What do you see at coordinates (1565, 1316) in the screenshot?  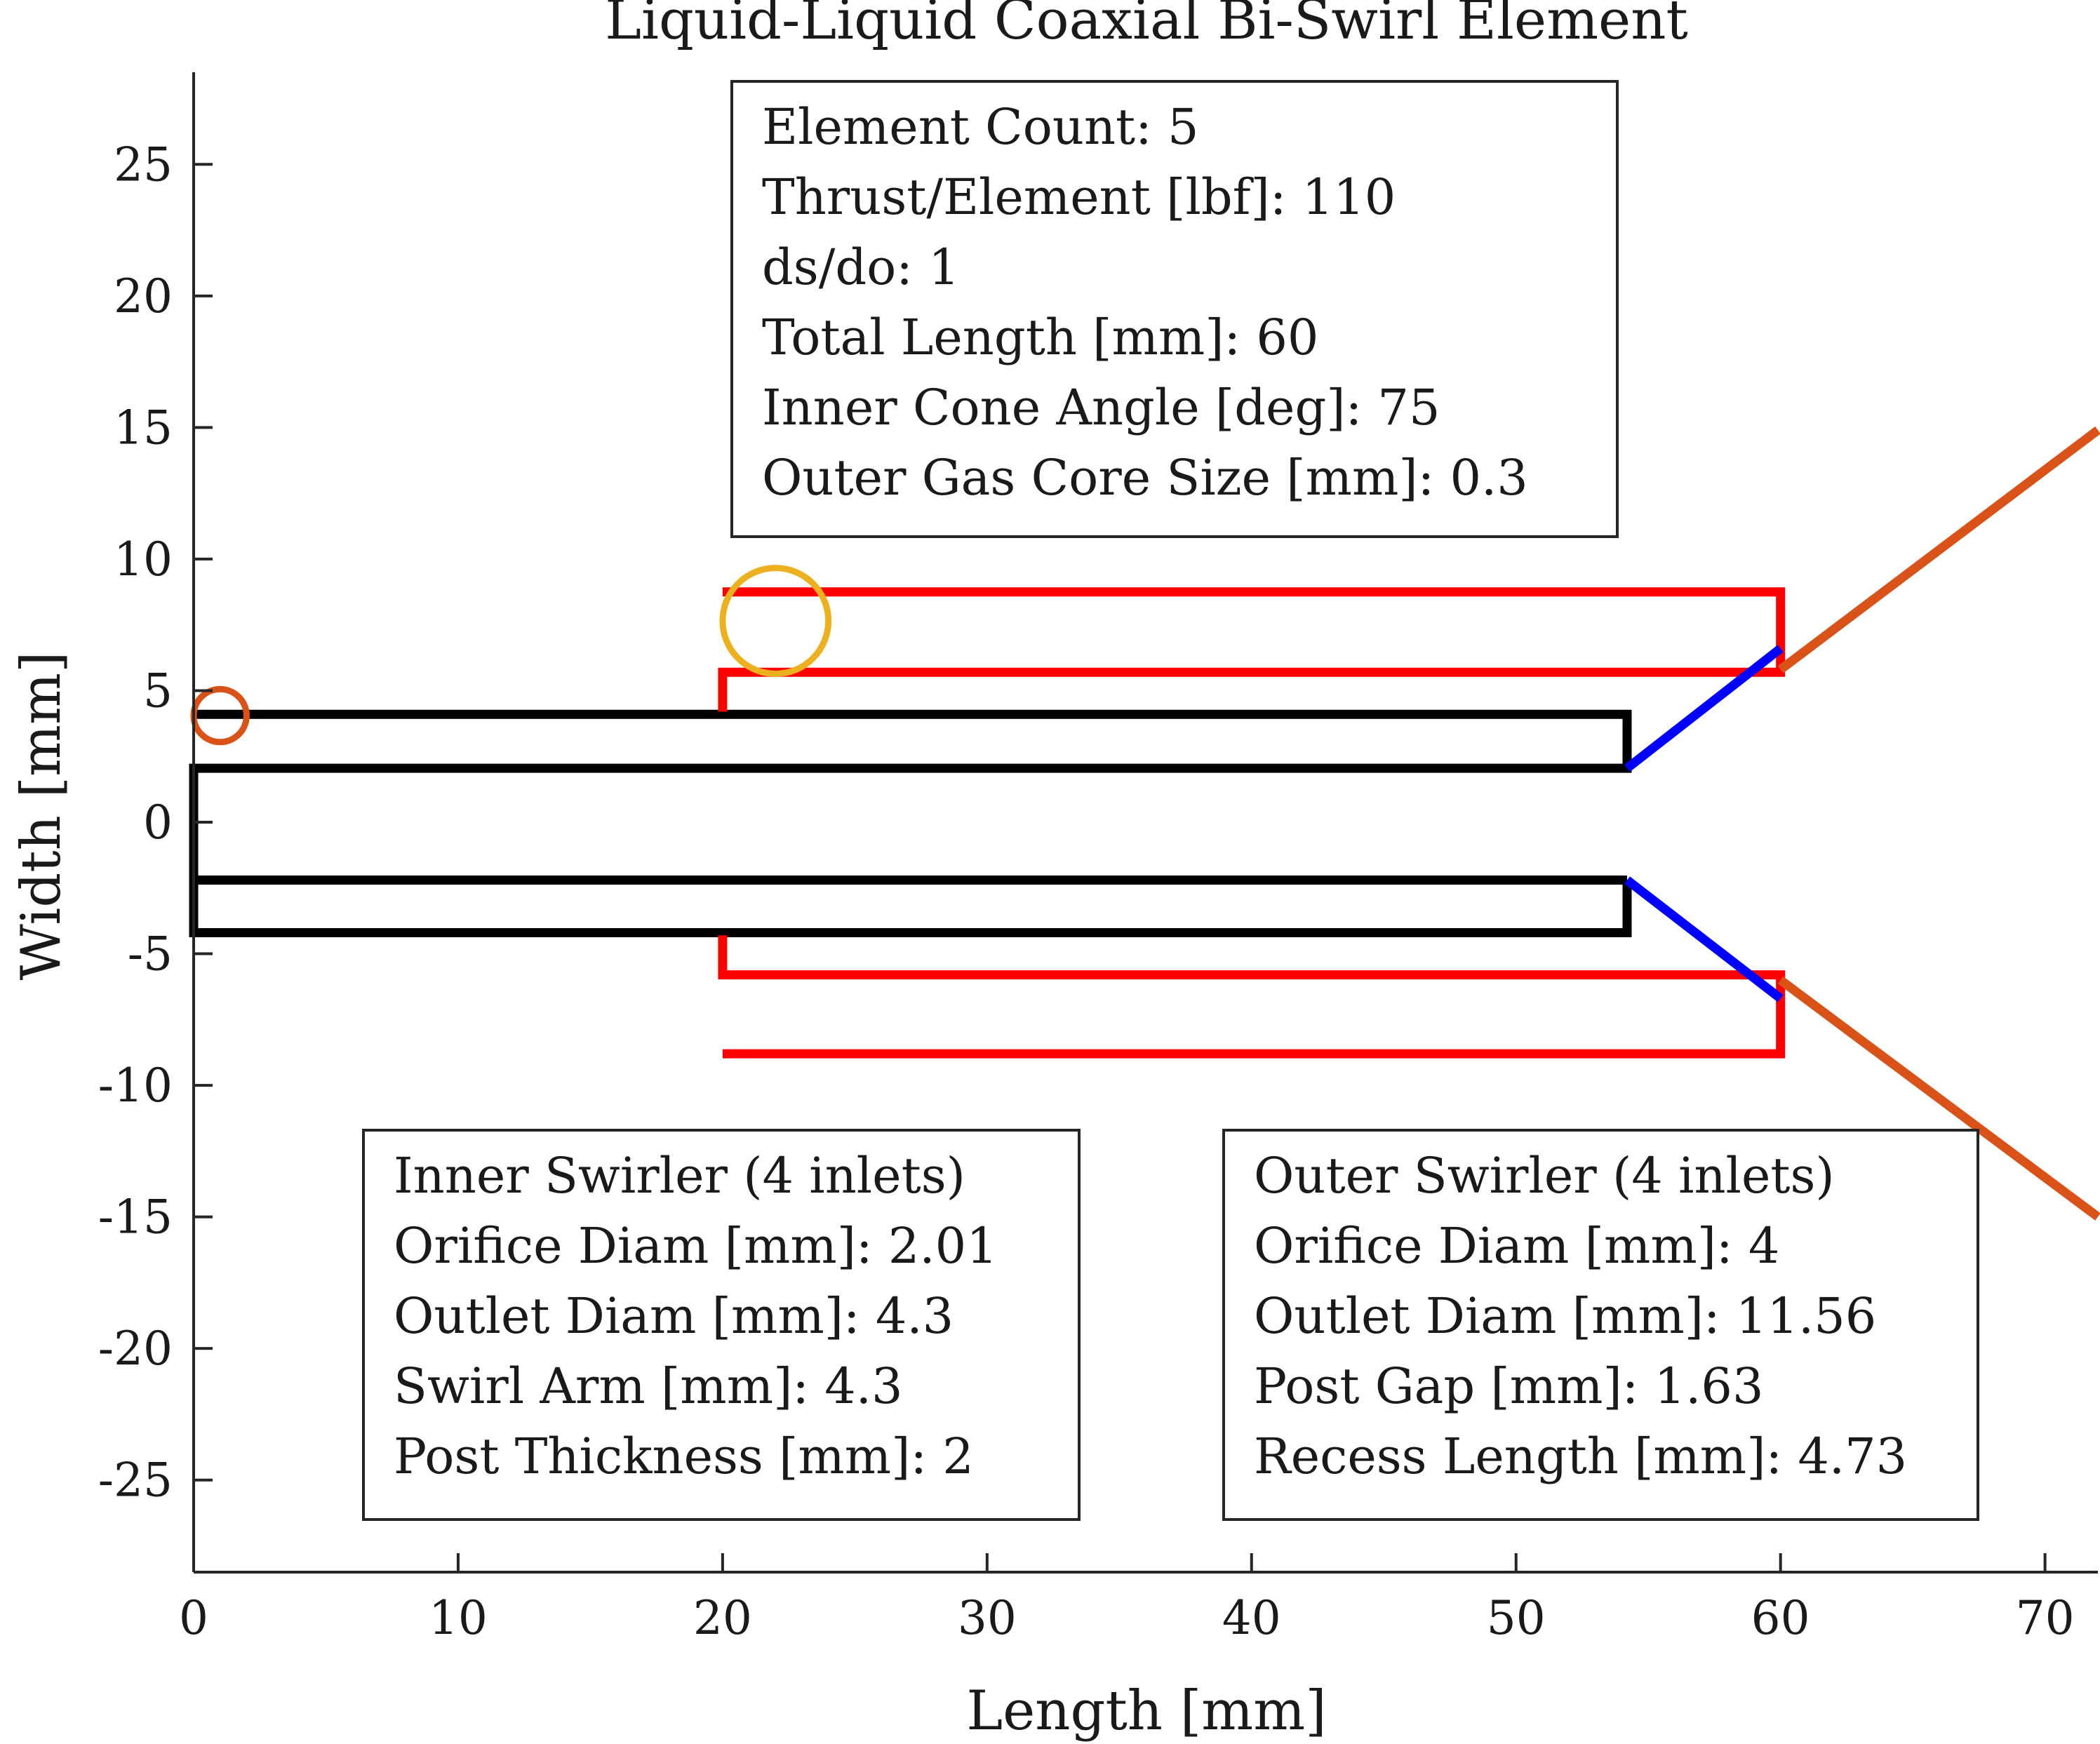 I see `annotation-line: Outlet Diam [mm]: 11.56` at bounding box center [1565, 1316].